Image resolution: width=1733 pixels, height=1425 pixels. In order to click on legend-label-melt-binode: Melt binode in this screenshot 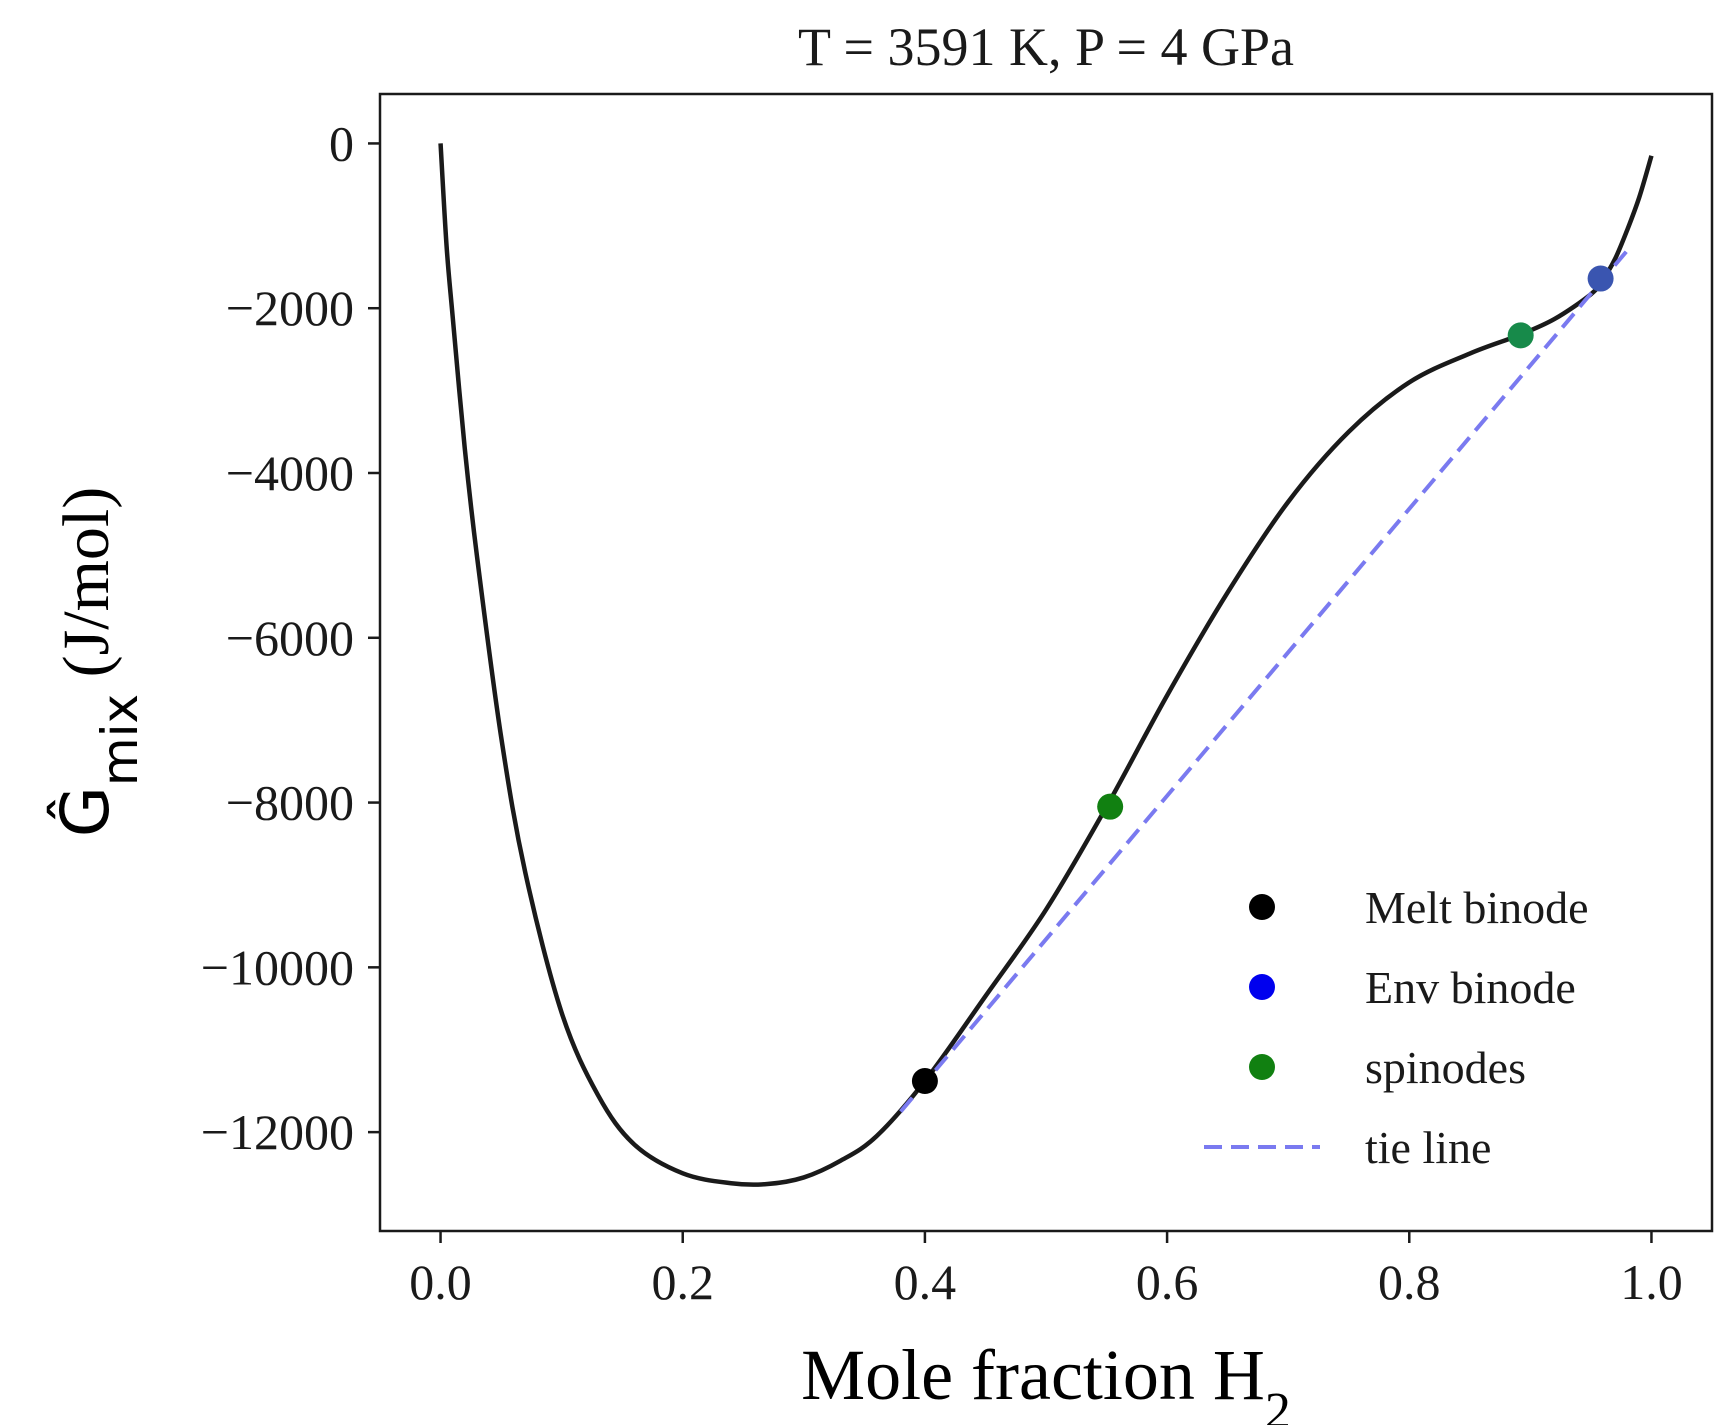, I will do `click(1477, 907)`.